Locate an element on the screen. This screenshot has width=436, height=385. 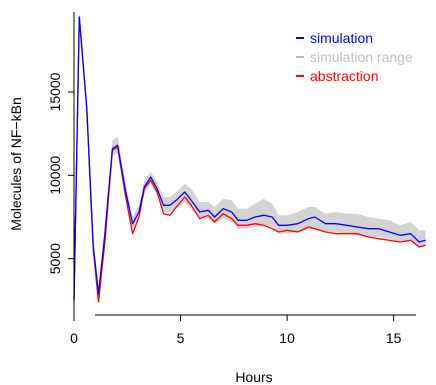
y-ticks: 5000 10000 15000 is located at coordinates (60, 173).